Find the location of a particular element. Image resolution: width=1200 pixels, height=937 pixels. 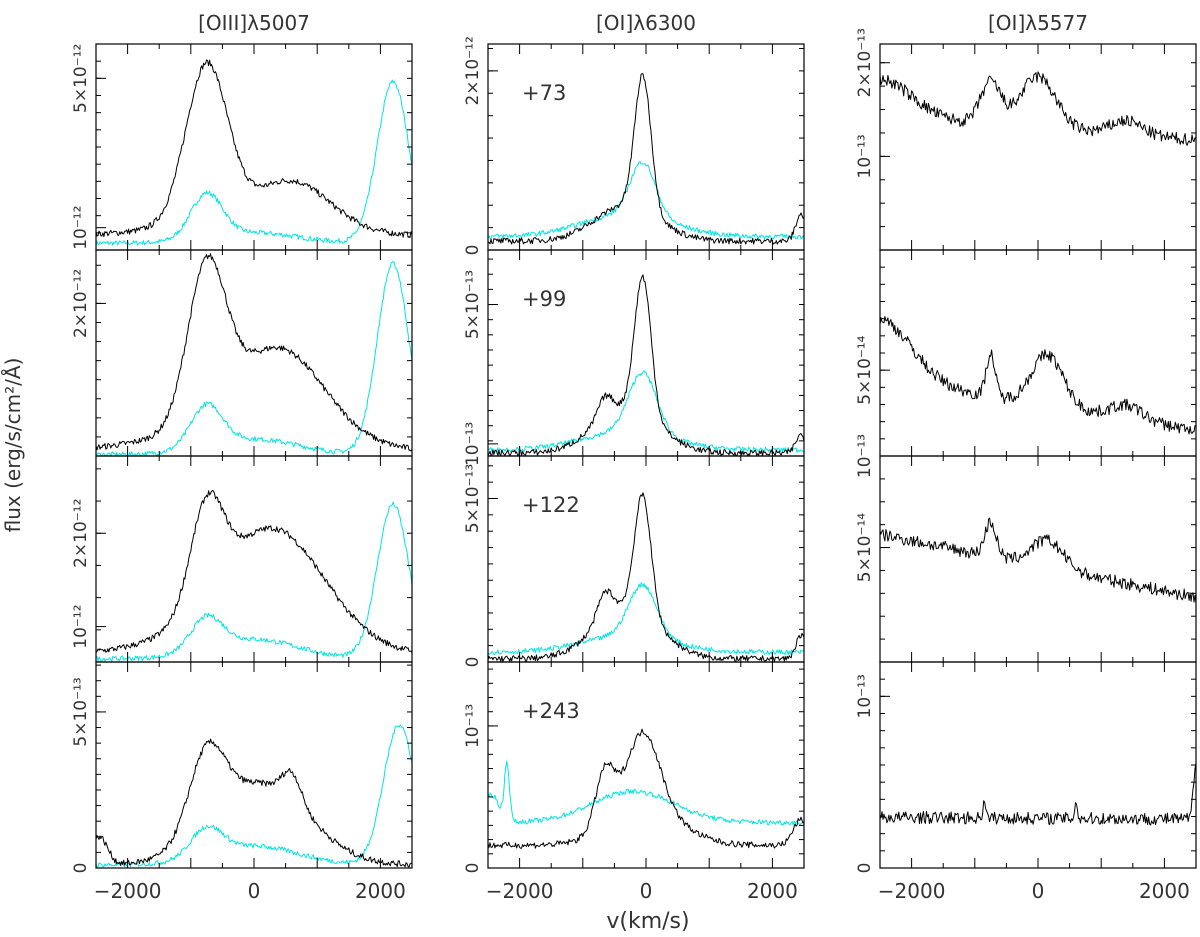

panel-c2-r1: 0 2×10⁻¹² +73 is located at coordinates (634, 146).